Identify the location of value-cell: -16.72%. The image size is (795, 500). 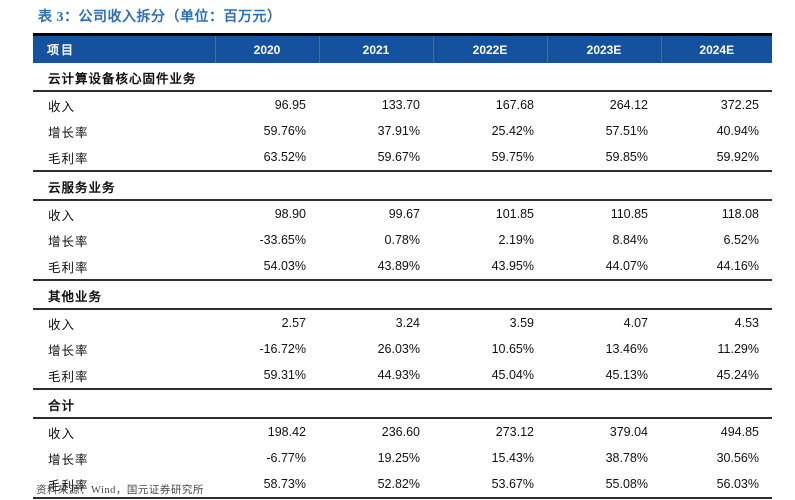
(282, 349).